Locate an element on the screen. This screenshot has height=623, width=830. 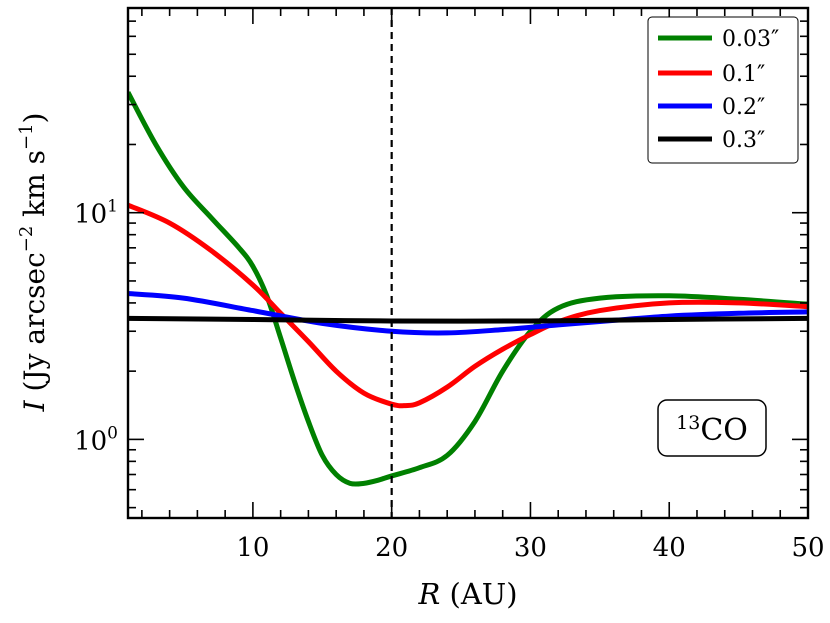
annotation-13co: 13CO is located at coordinates (712, 428).